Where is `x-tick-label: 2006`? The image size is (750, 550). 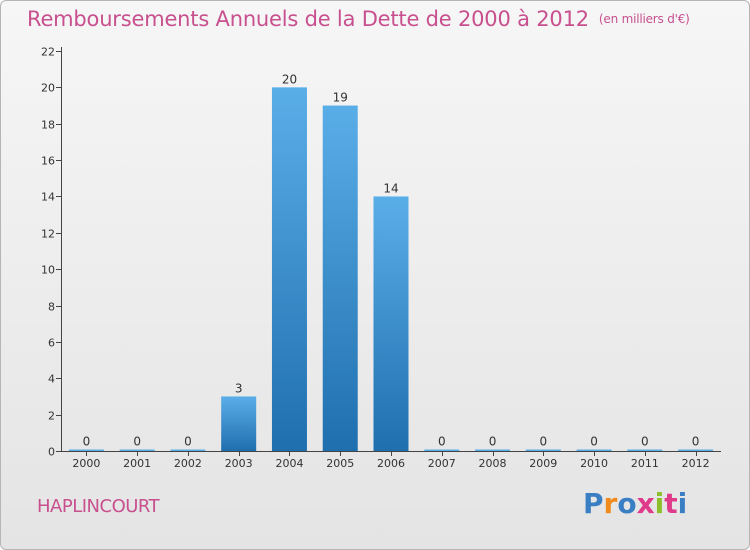
x-tick-label: 2006 is located at coordinates (391, 463).